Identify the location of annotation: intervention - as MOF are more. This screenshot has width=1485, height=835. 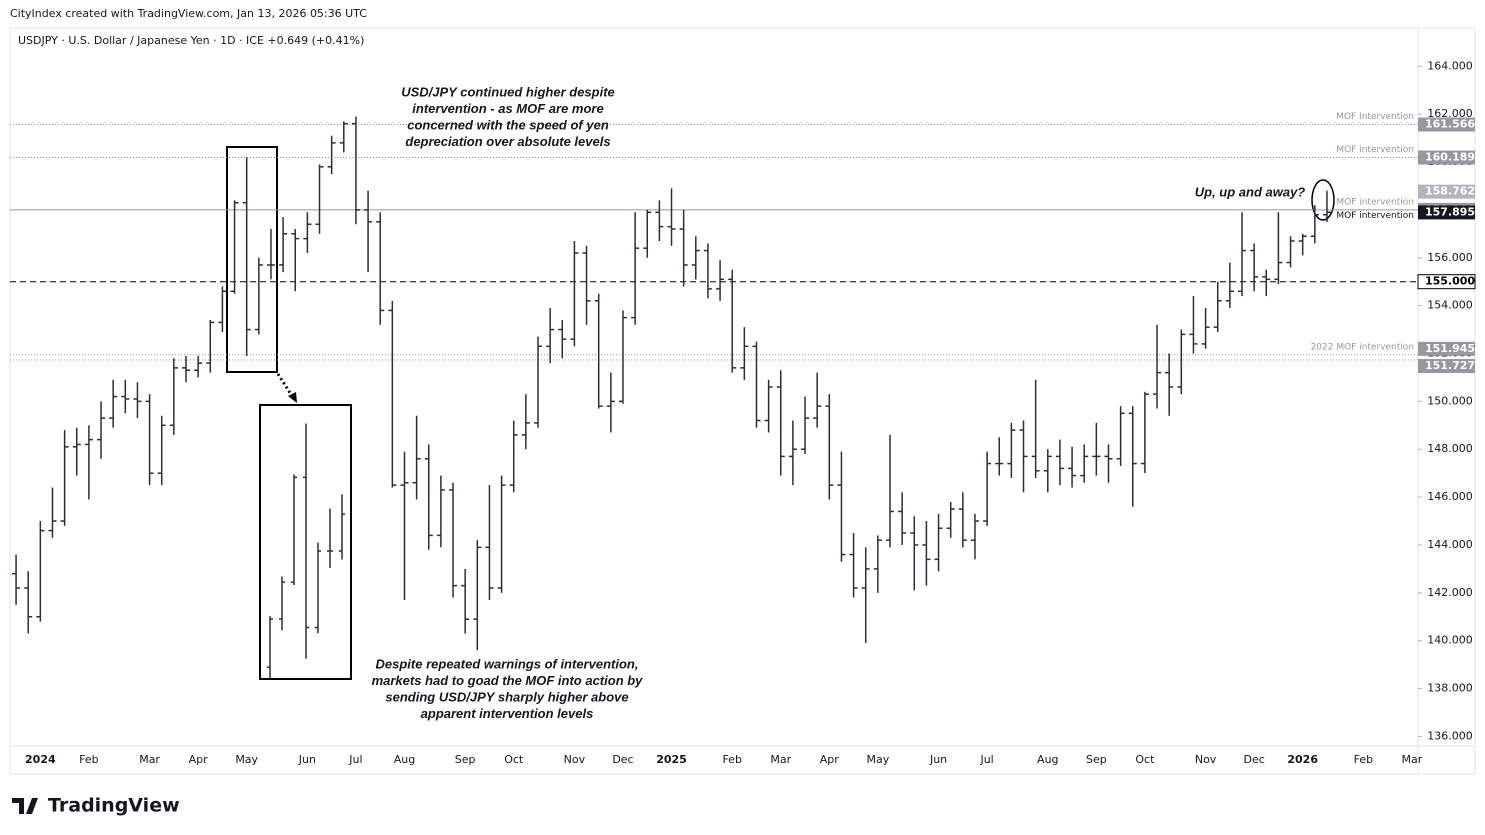
(507, 108).